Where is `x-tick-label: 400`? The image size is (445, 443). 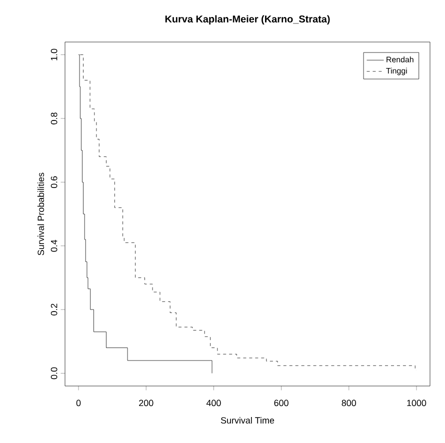 x-tick-label: 400 is located at coordinates (213, 403).